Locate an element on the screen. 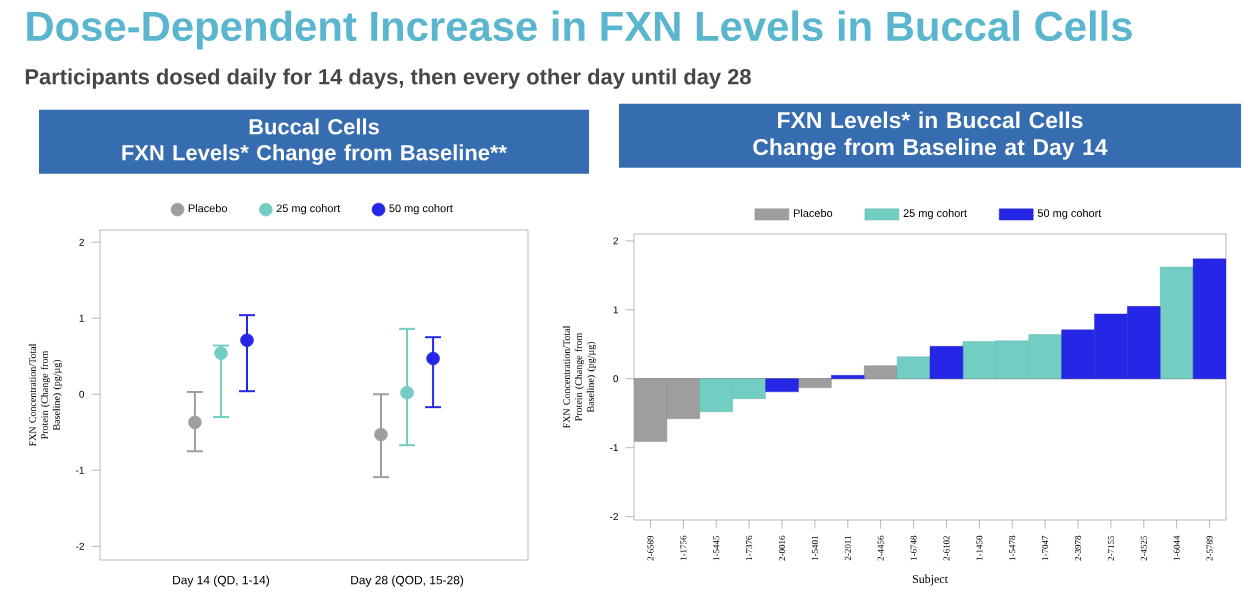 The height and width of the screenshot is (604, 1248). chart-subtitle: FXN Levels* Change from Baseline** is located at coordinates (314, 154).